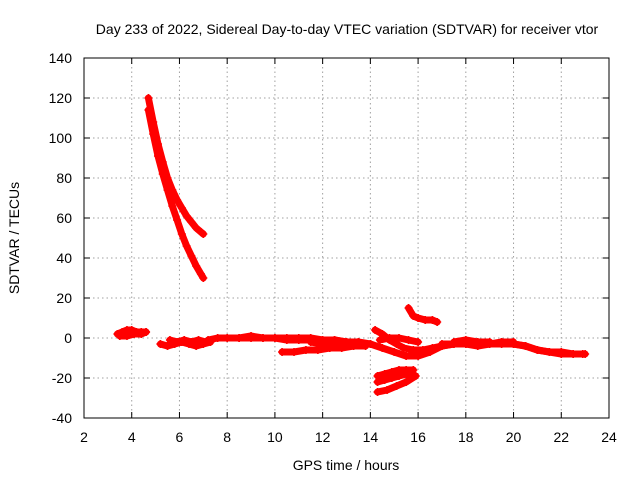  I want to click on y-tick-label: 100, so click(61, 138).